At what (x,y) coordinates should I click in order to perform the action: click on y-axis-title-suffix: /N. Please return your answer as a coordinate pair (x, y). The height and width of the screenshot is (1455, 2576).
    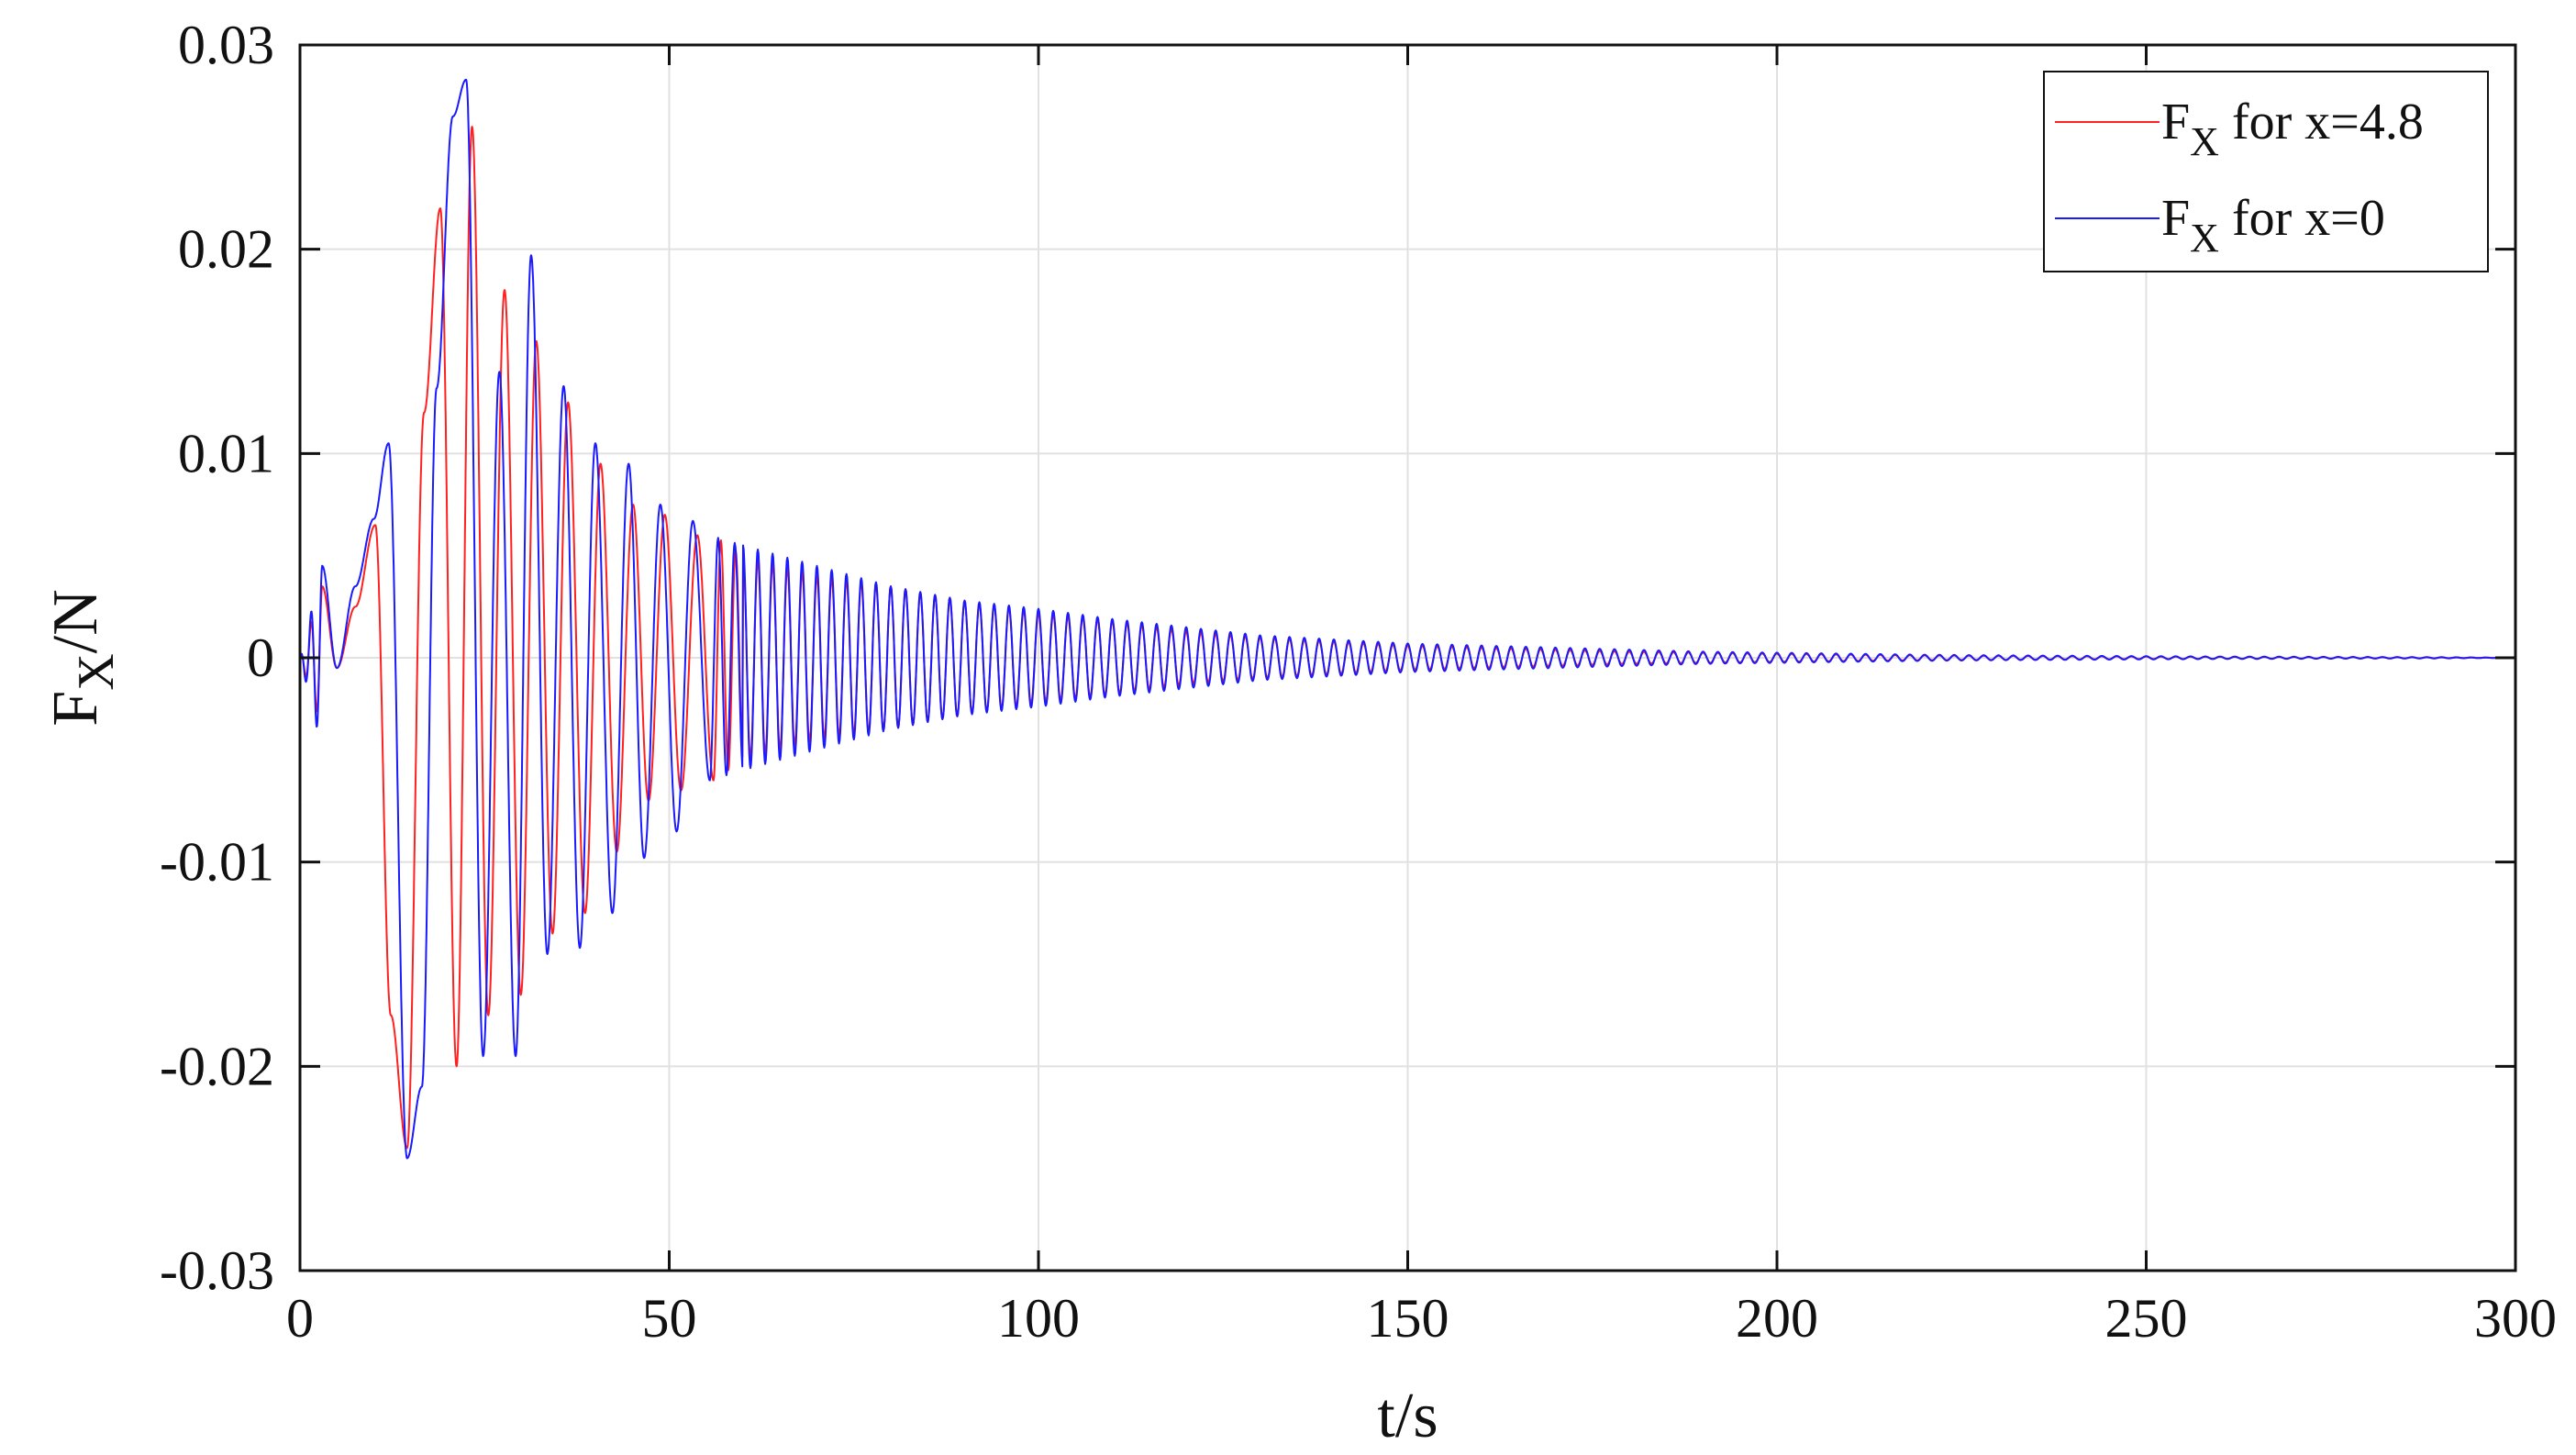
    Looking at the image, I should click on (75, 621).